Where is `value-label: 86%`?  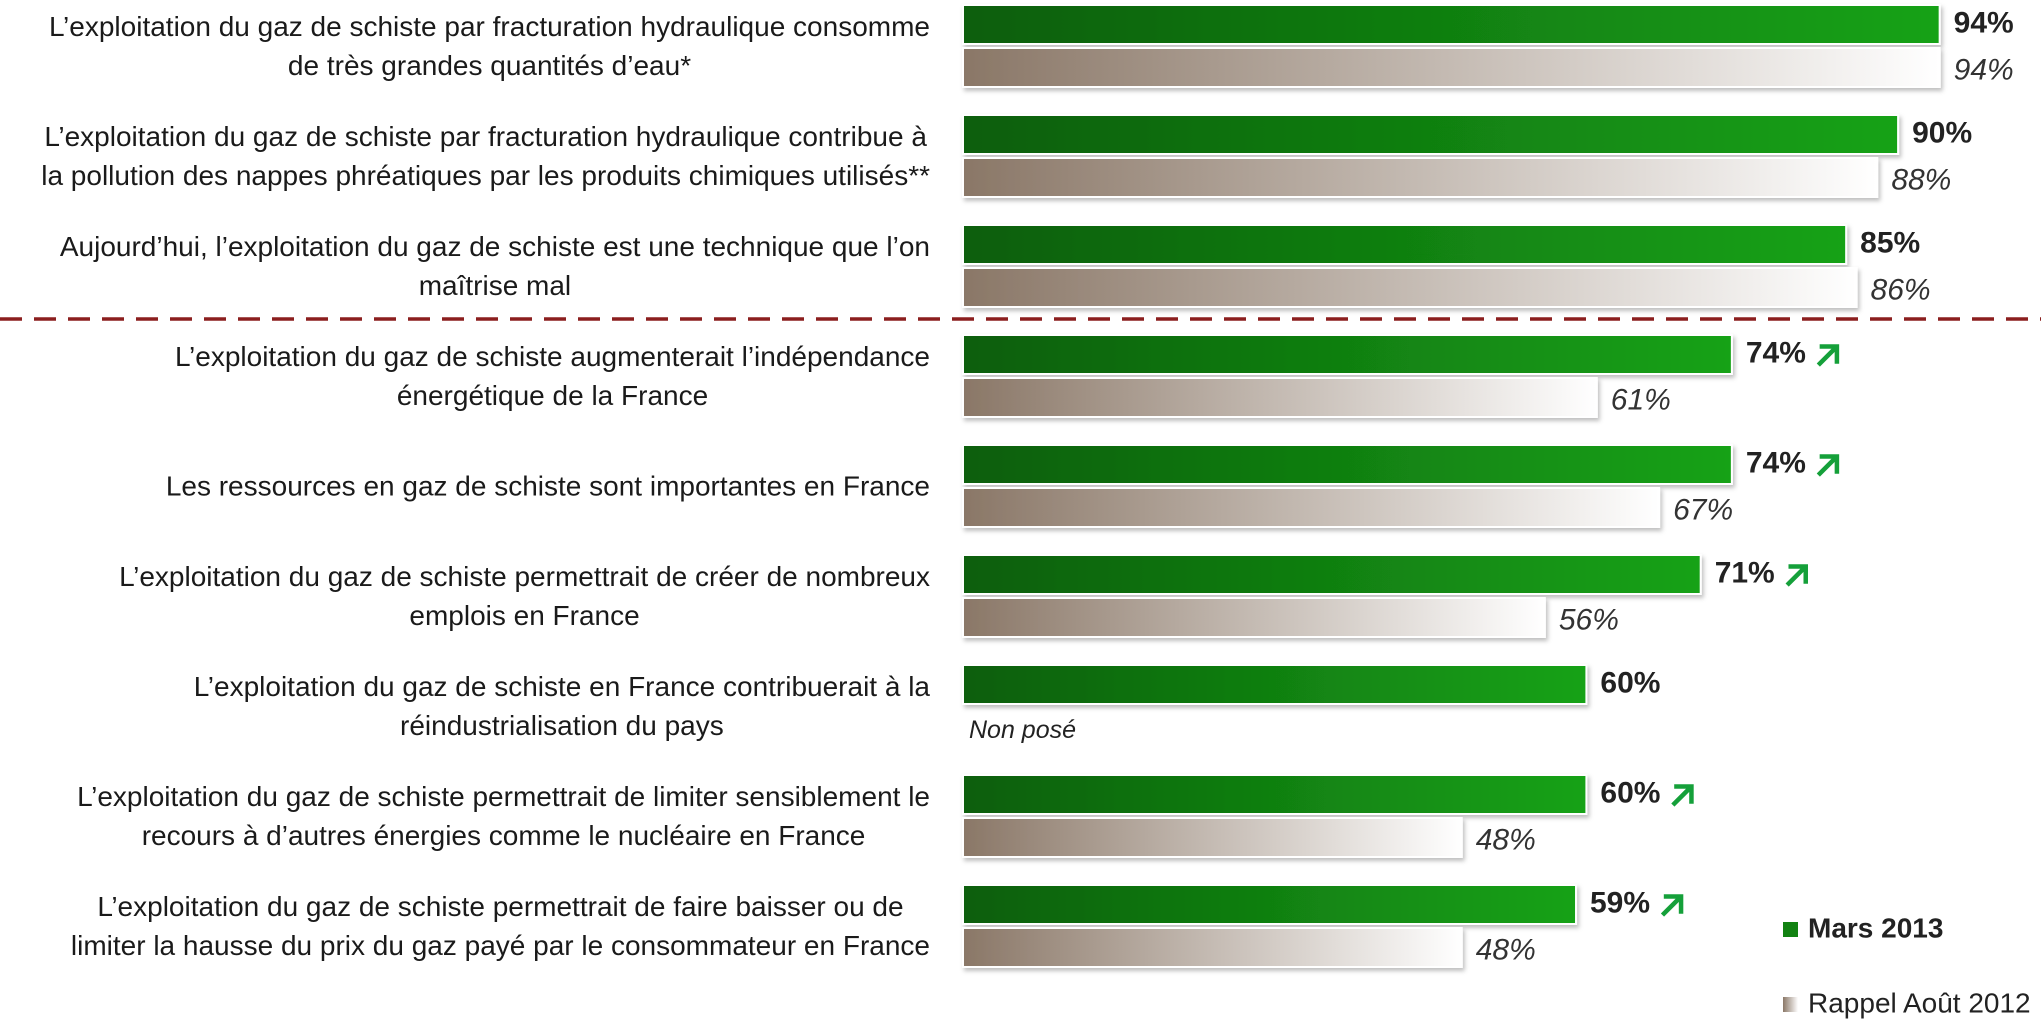 value-label: 86% is located at coordinates (1901, 289).